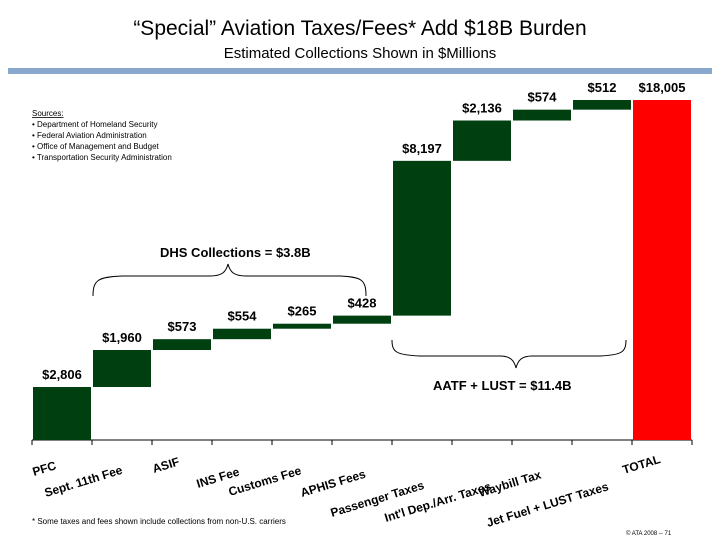  Describe the element at coordinates (641, 464) in the screenshot. I see `category-label-total: TOTAL` at that location.